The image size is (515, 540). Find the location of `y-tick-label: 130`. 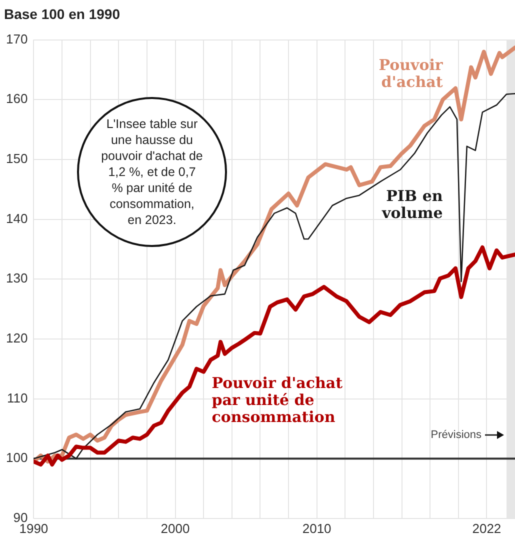

y-tick-label: 130 is located at coordinates (17, 278).